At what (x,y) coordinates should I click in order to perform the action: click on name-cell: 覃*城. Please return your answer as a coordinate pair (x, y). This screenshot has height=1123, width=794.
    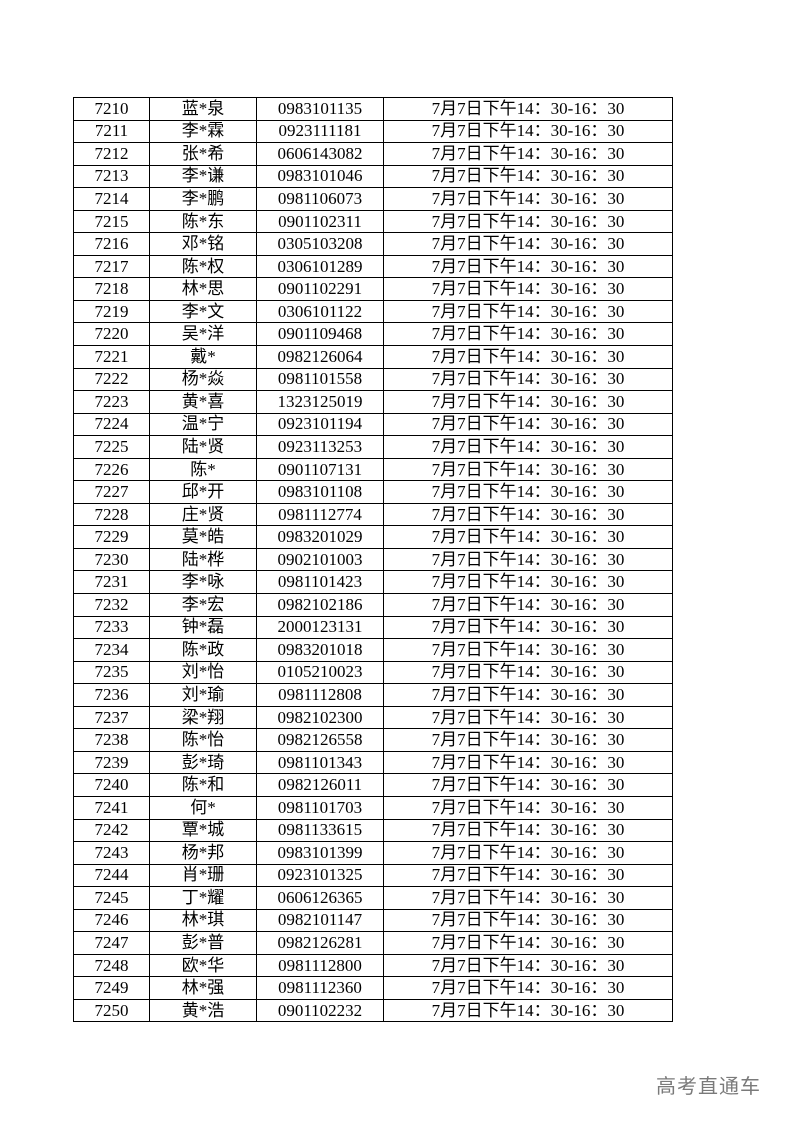
    Looking at the image, I should click on (203, 830).